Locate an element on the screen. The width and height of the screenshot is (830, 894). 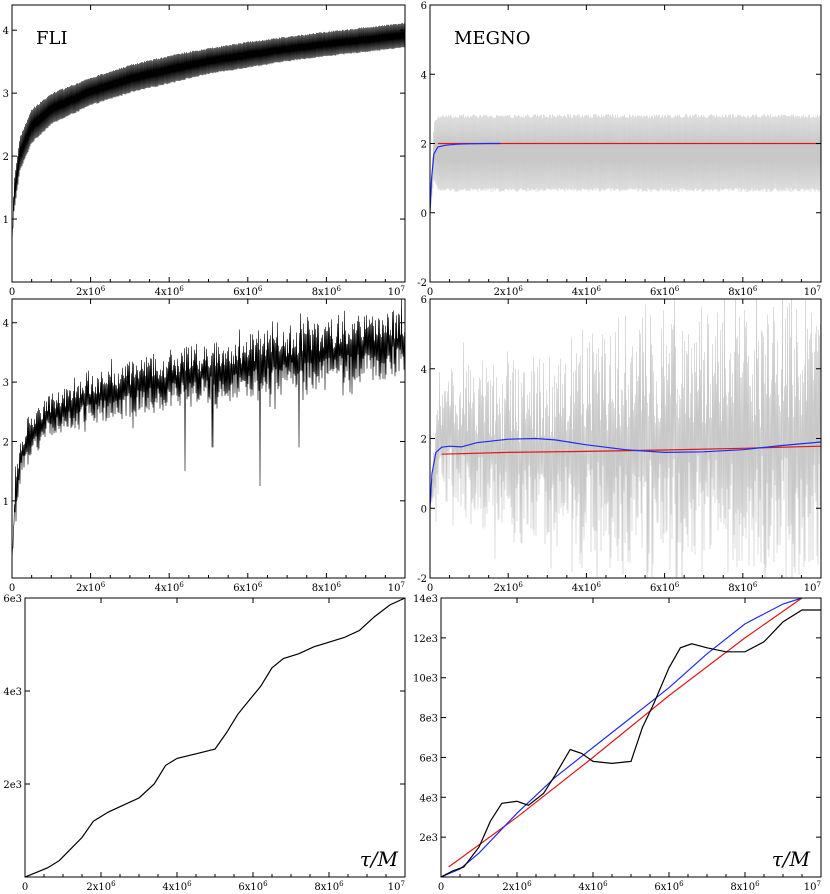
panel-title-fli: FLI is located at coordinates (52, 38).